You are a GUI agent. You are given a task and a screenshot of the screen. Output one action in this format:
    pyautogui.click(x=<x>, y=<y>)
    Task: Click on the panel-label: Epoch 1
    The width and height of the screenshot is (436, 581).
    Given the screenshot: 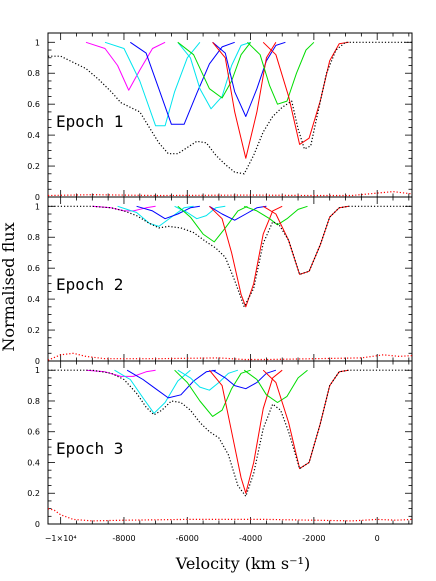 What is the action you would take?
    pyautogui.click(x=89, y=121)
    